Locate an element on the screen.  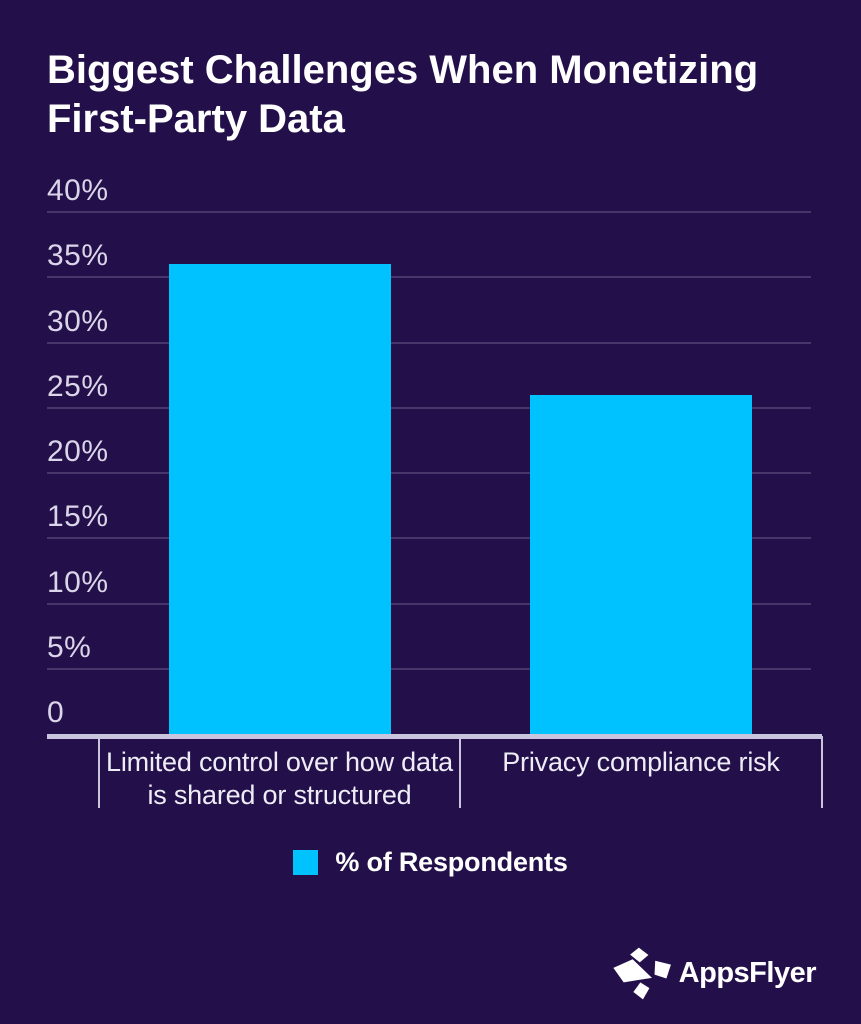
category-label-line: is shared or structured is located at coordinates (279, 795).